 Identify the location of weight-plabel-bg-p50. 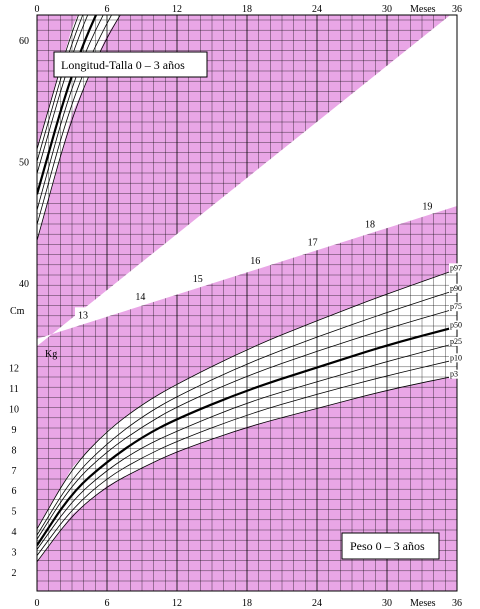
(461, 325).